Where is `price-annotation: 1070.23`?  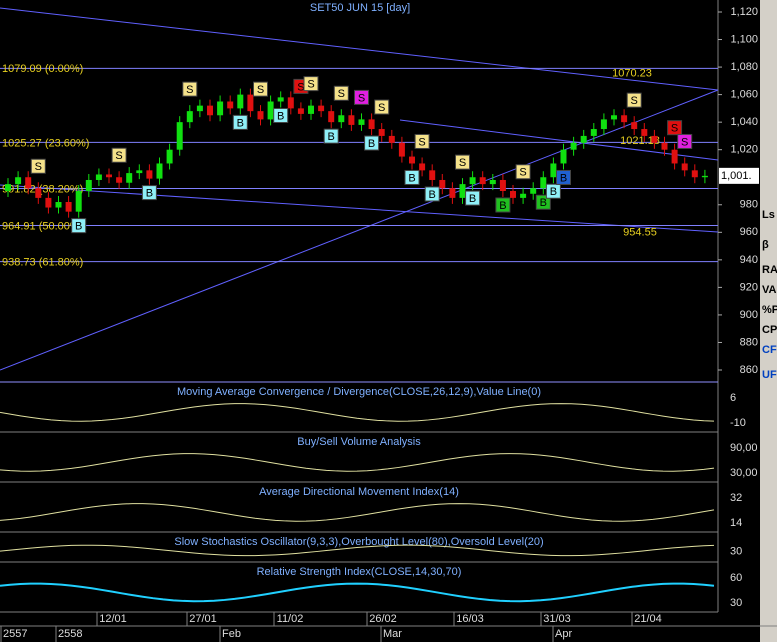 price-annotation: 1070.23 is located at coordinates (632, 73).